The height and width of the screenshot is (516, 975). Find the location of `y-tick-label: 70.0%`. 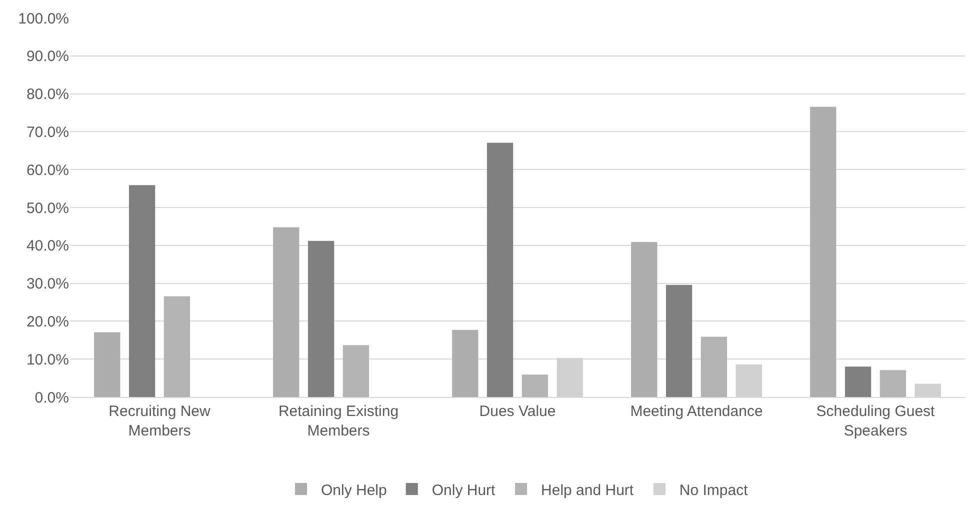

y-tick-label: 70.0% is located at coordinates (47, 132).